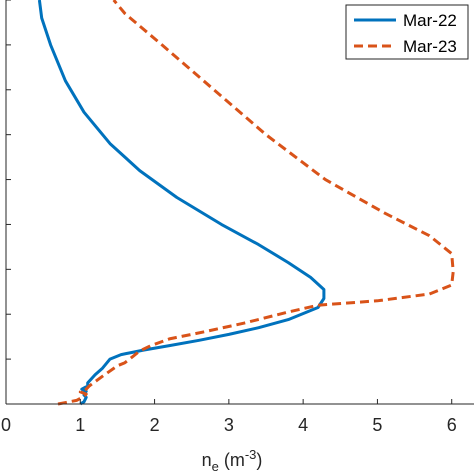  What do you see at coordinates (377, 425) in the screenshot?
I see `x-tick-label: 5` at bounding box center [377, 425].